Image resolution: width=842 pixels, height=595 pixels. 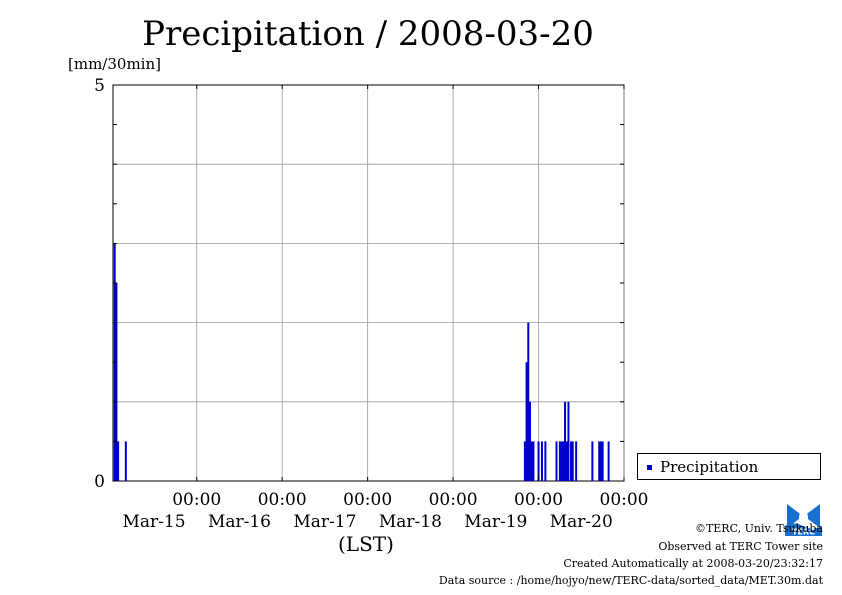 I want to click on x-tick-date-label: Mar-20, so click(x=581, y=522).